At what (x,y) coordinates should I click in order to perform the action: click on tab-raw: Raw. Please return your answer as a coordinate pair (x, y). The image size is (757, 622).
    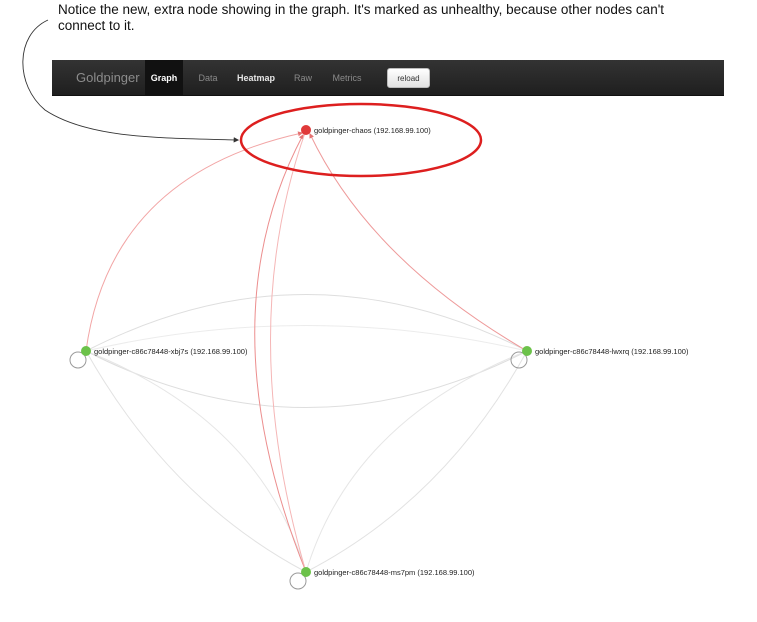
    Looking at the image, I should click on (302, 78).